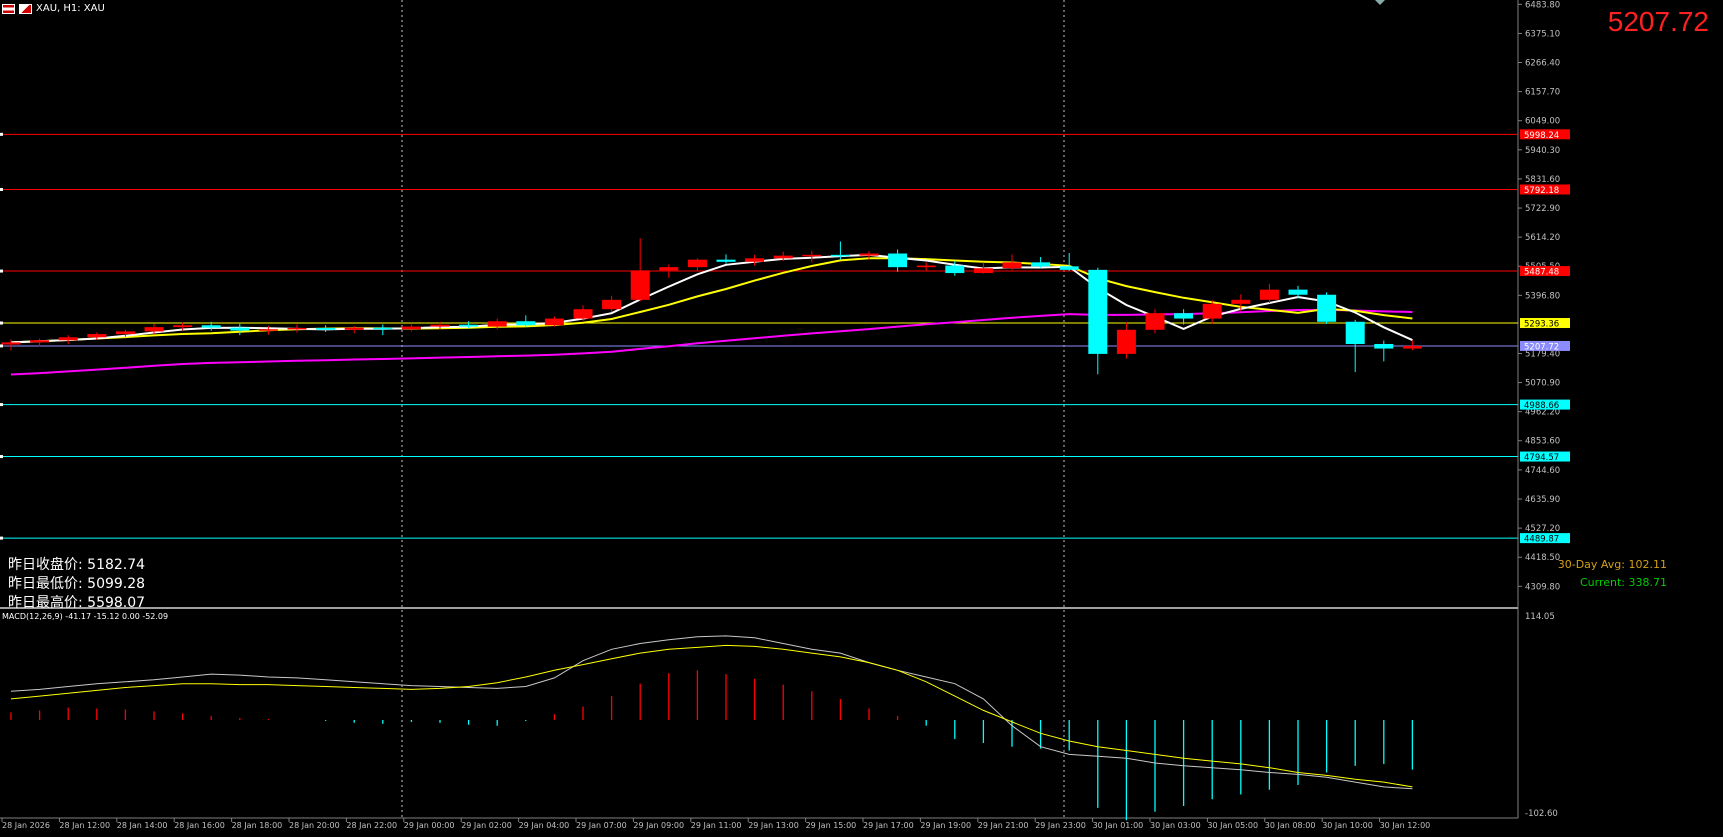 This screenshot has width=1723, height=837. Describe the element at coordinates (8, 8) in the screenshot. I see `us-flag-icon` at that location.